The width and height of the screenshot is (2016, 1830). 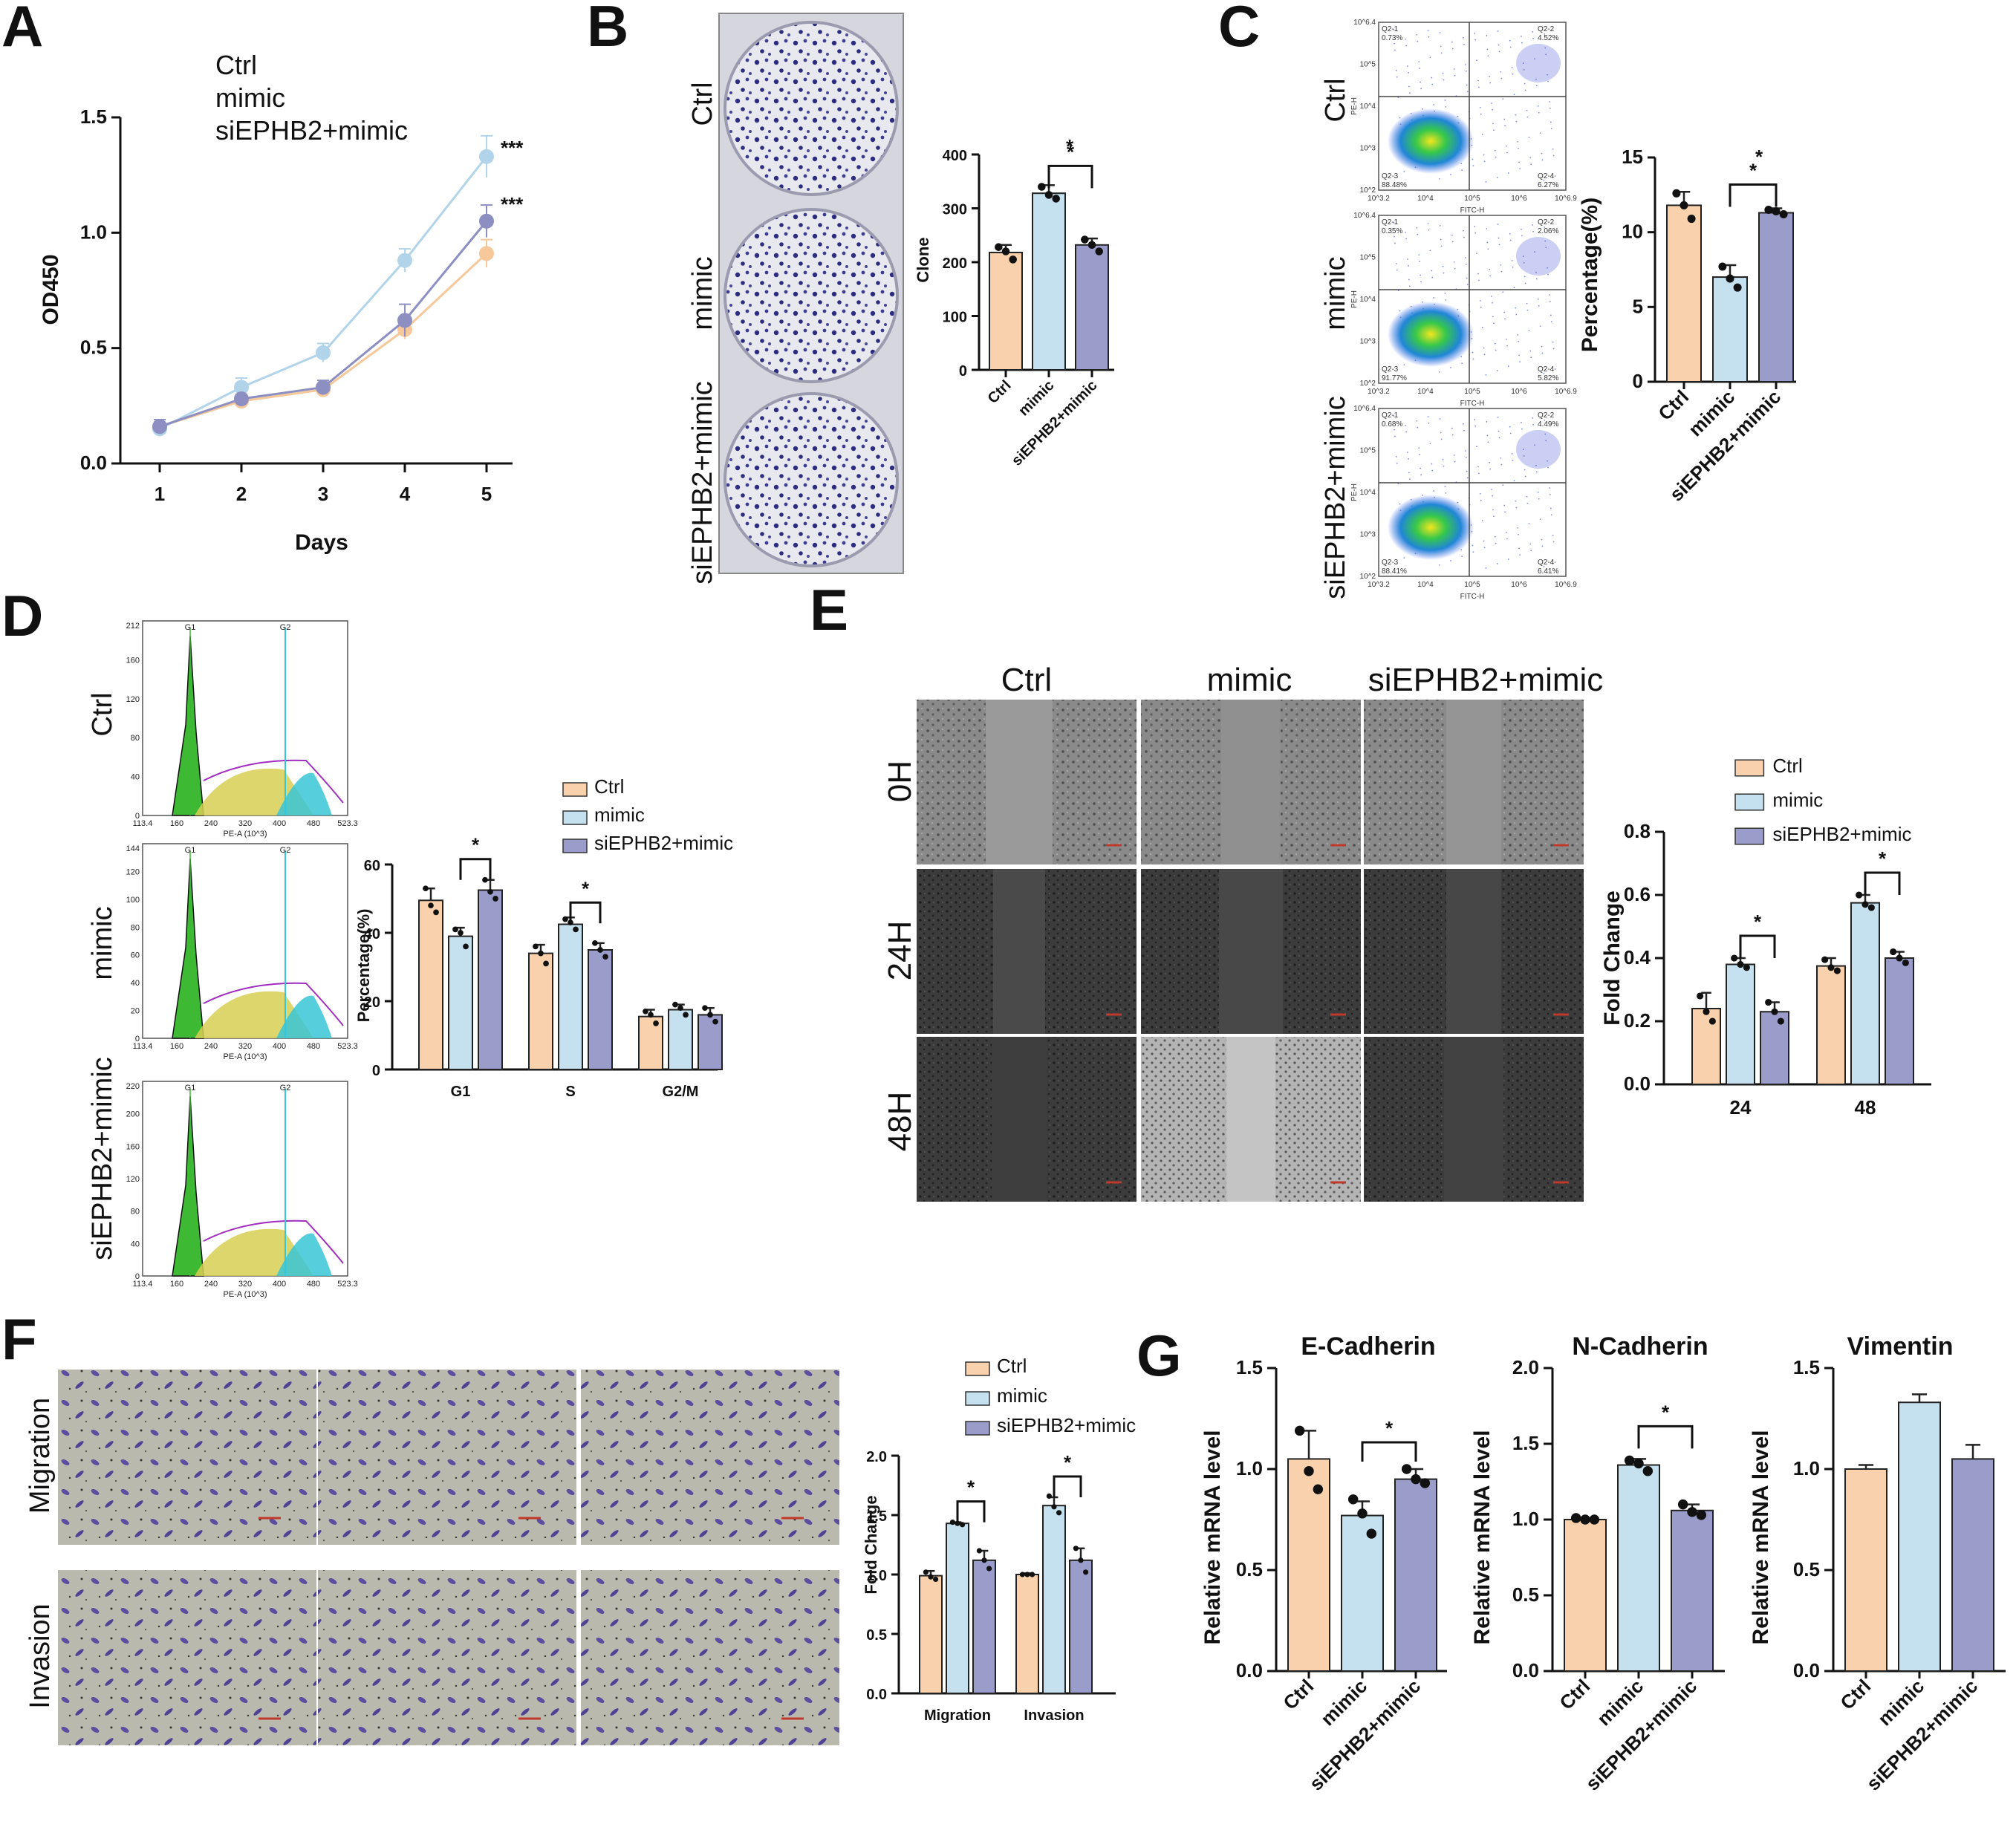 I want to click on histogram-x-tick-label: 320, so click(x=245, y=823).